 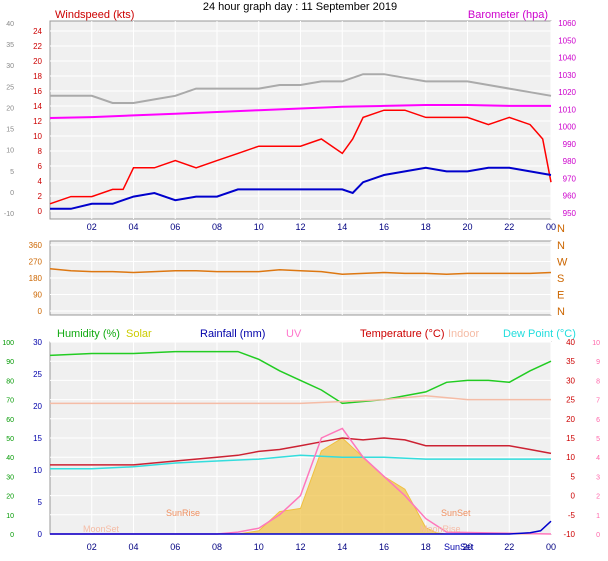 I want to click on dir-y-tick: 360, so click(x=36, y=245).